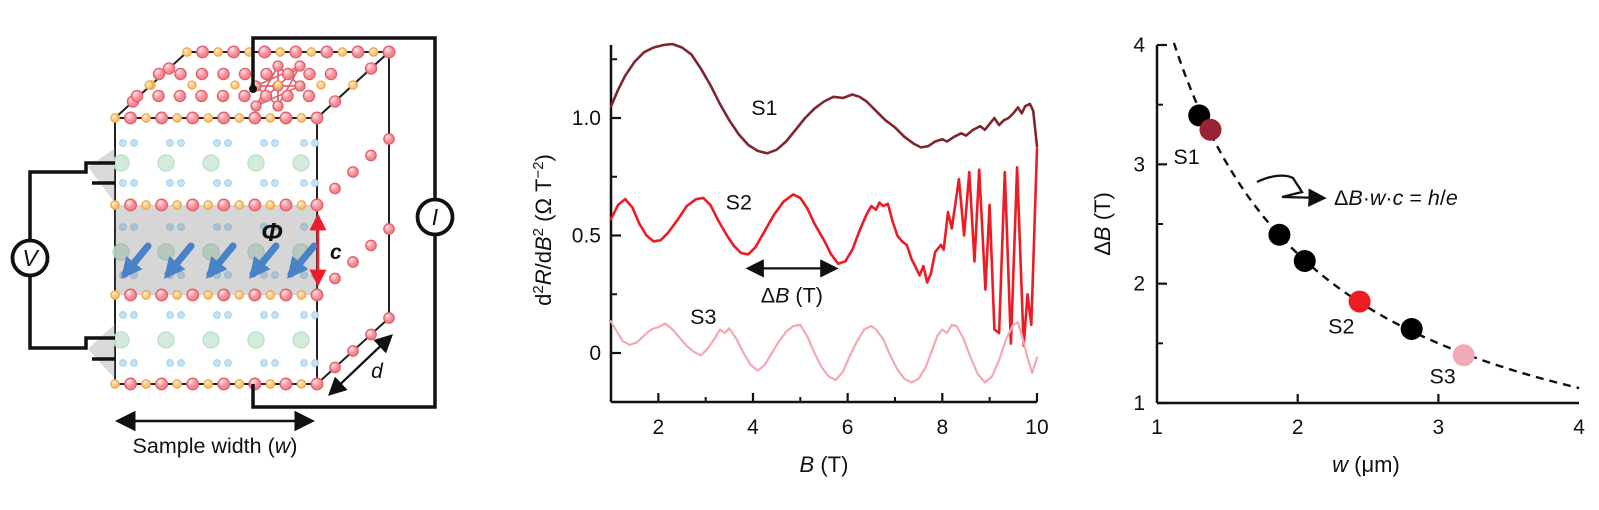 This screenshot has height=510, width=1599. What do you see at coordinates (824, 98) in the screenshot?
I see `curve-S1` at bounding box center [824, 98].